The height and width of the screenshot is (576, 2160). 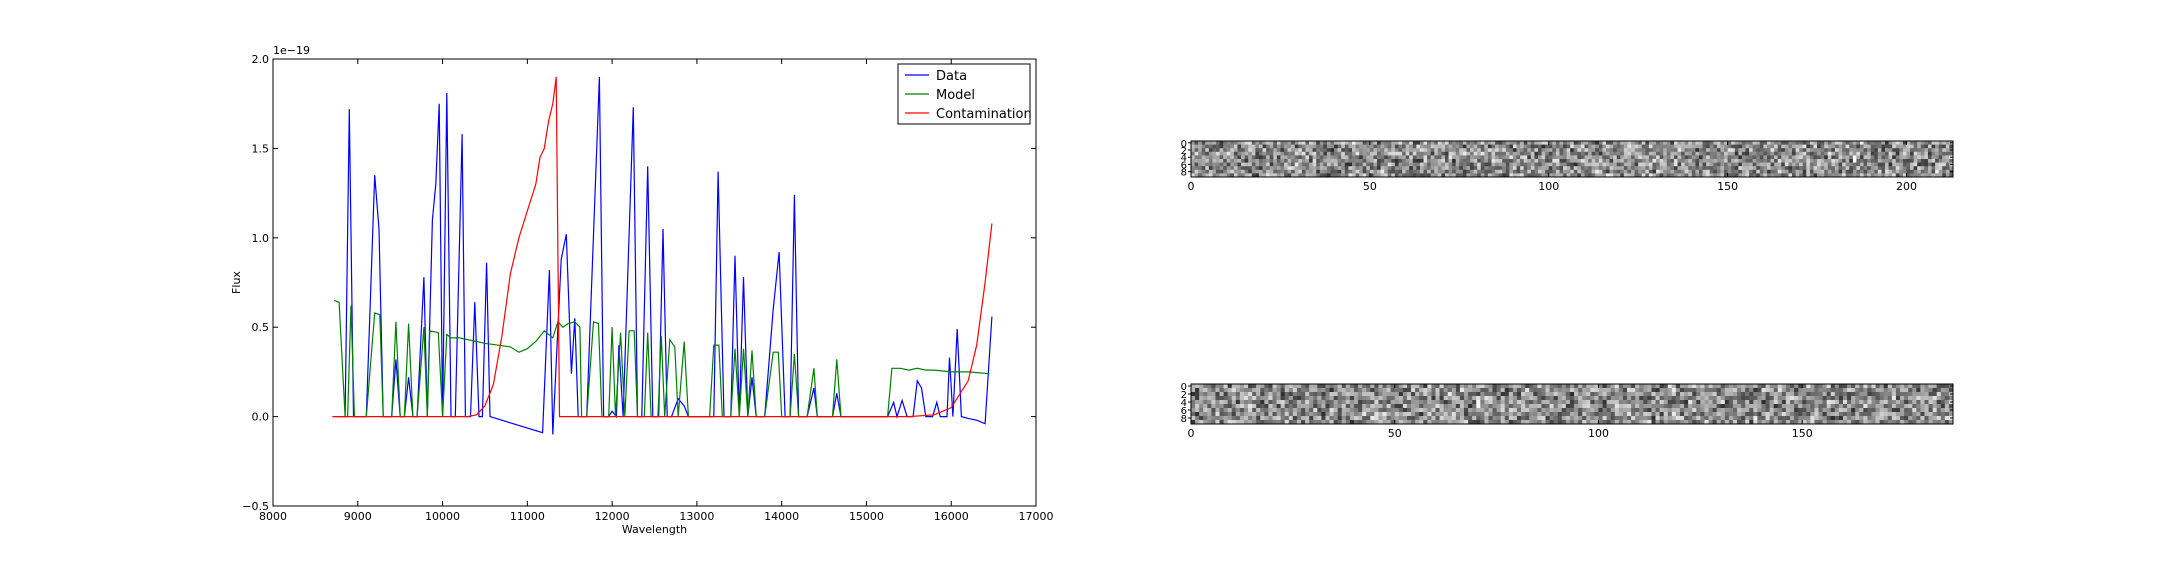 What do you see at coordinates (261, 417) in the screenshot?
I see `y-tick-label: 0.0` at bounding box center [261, 417].